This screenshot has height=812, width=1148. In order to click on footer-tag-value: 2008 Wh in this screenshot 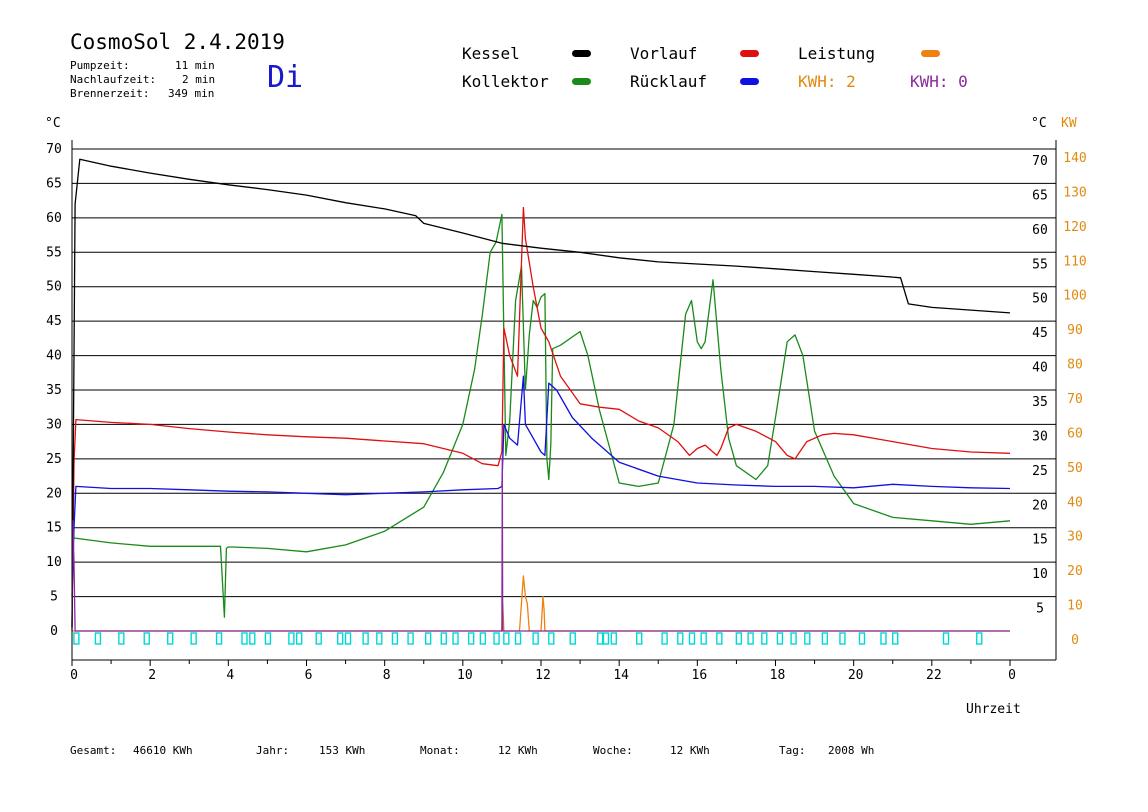, I will do `click(851, 750)`.